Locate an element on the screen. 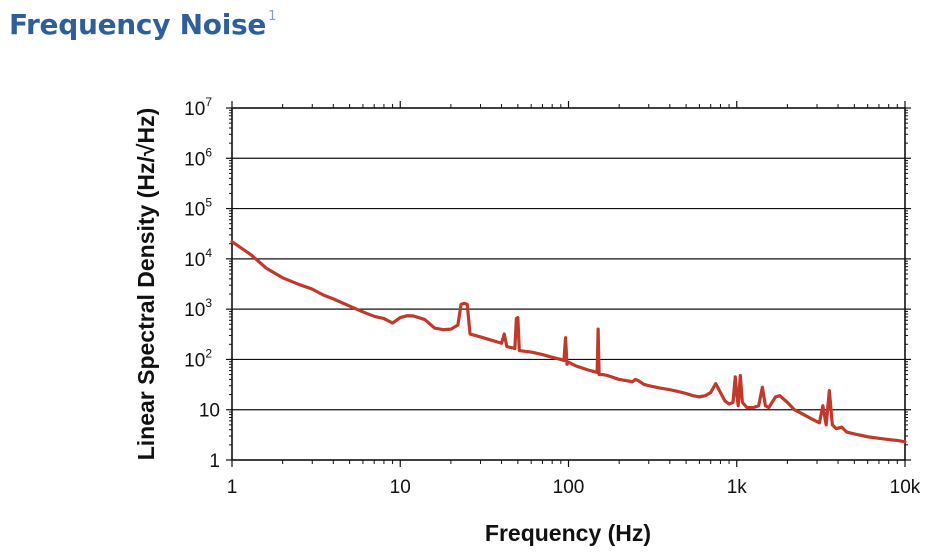 The height and width of the screenshot is (556, 934). y-tick-base: 1 is located at coordinates (214, 461).